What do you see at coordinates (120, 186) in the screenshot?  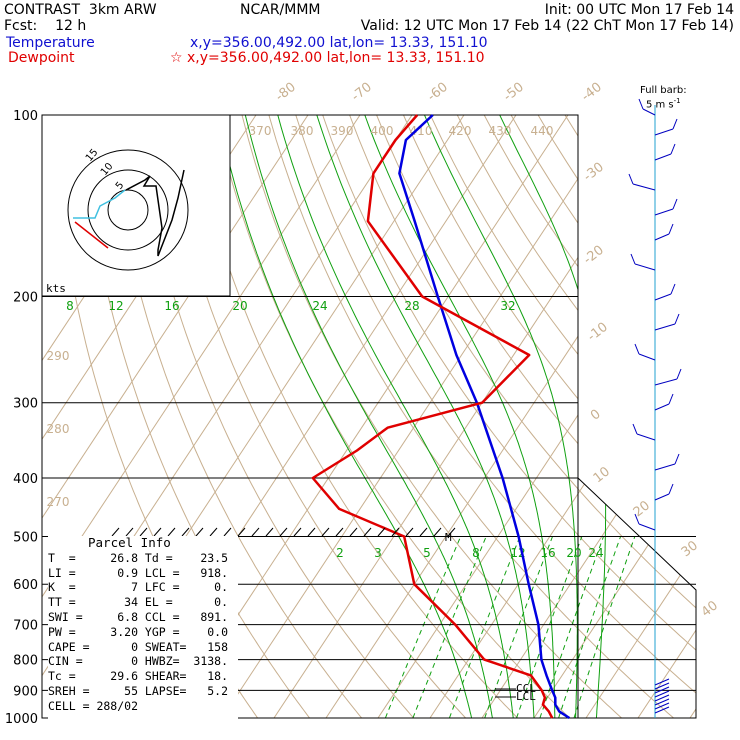 I see `hodograph-ring-label: 5` at bounding box center [120, 186].